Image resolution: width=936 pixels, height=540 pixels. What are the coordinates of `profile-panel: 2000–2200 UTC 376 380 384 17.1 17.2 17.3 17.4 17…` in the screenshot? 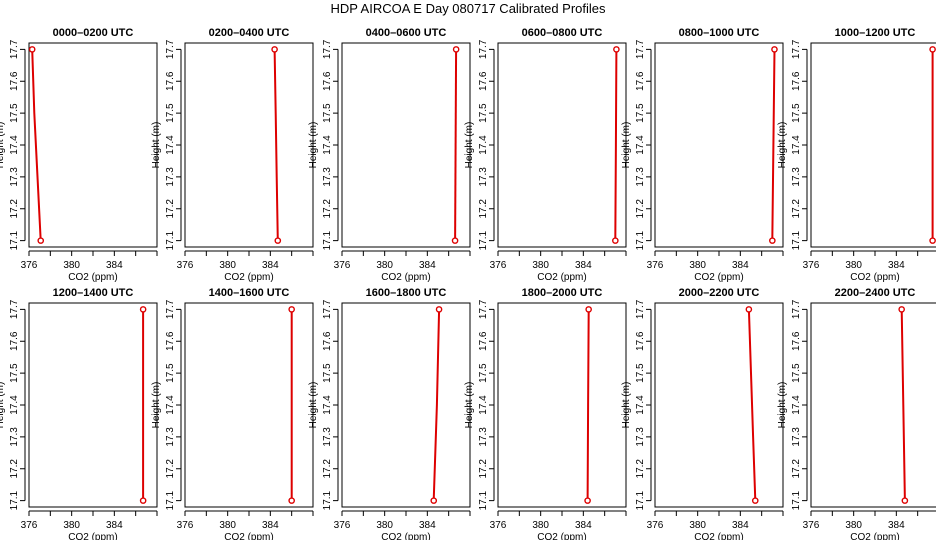 It's located at (702, 413).